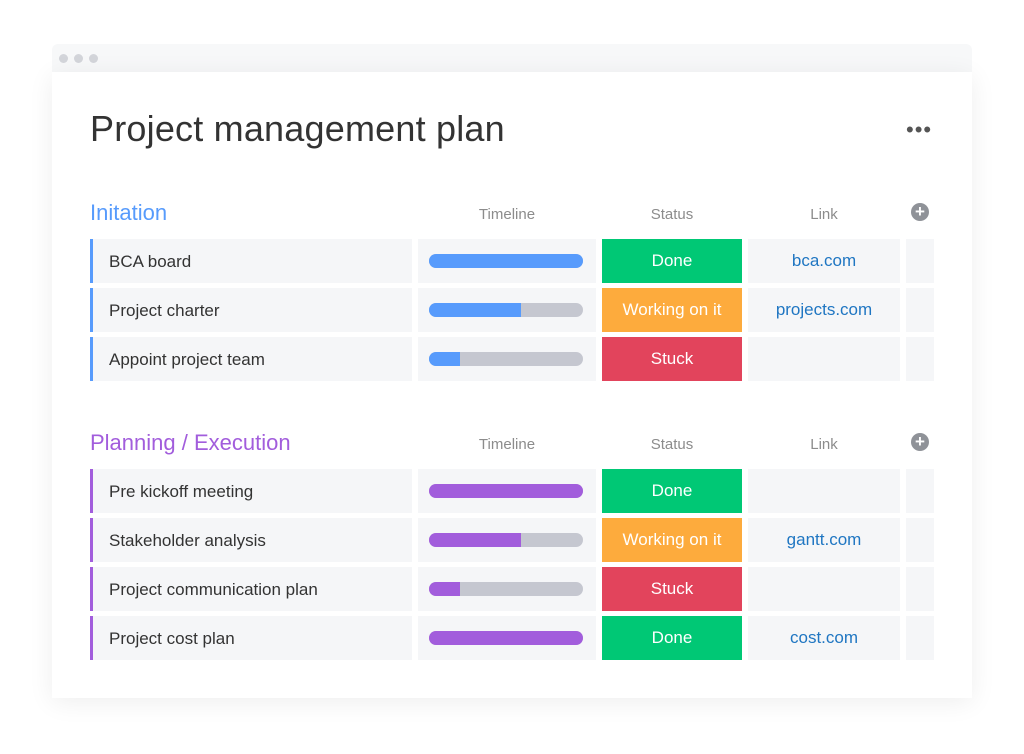 The width and height of the screenshot is (1024, 754). Describe the element at coordinates (251, 638) in the screenshot. I see `item-name-cell: Project cost plan` at that location.